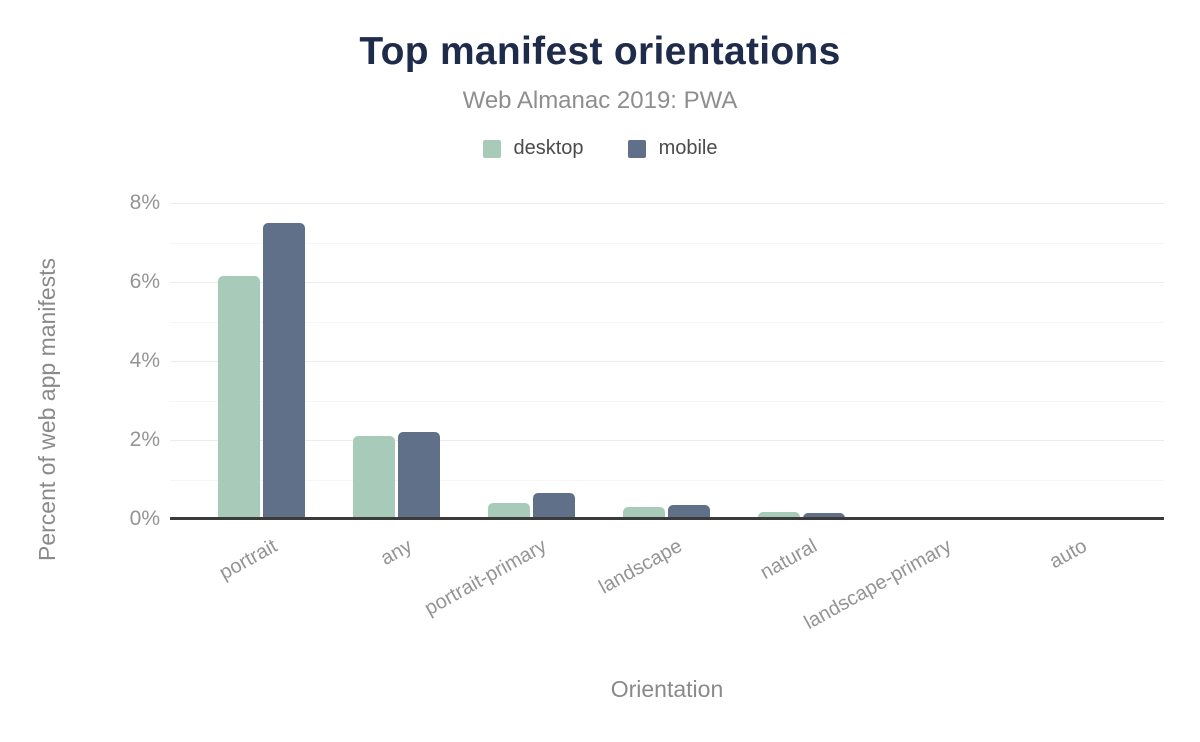 This screenshot has width=1200, height=742. Describe the element at coordinates (239, 397) in the screenshot. I see `bar-desktop-portrait` at that location.